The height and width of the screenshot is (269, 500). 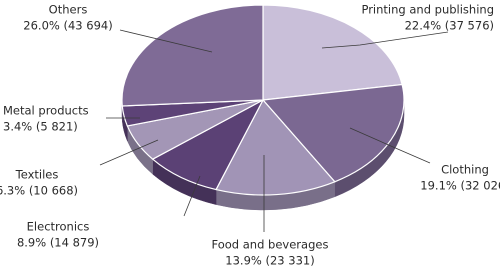 I want to click on slice-label: Electronics, so click(x=58, y=227).